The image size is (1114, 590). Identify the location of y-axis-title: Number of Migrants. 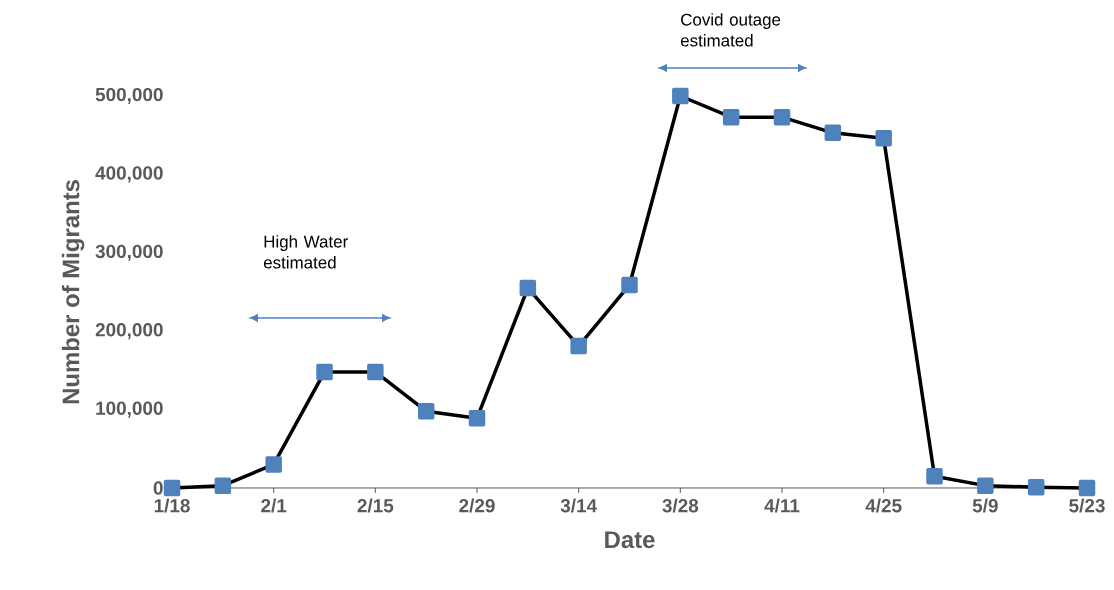
(73, 292).